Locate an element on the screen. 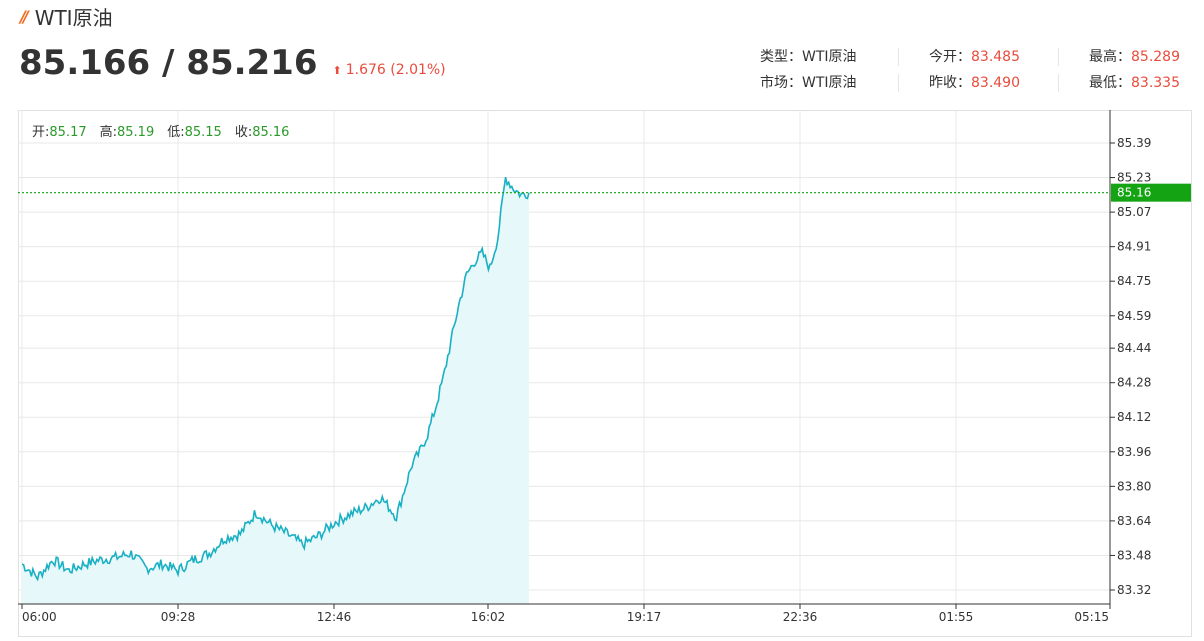 The height and width of the screenshot is (641, 1204). price-change: ⬆ 1.676 (2.01%) is located at coordinates (389, 70).